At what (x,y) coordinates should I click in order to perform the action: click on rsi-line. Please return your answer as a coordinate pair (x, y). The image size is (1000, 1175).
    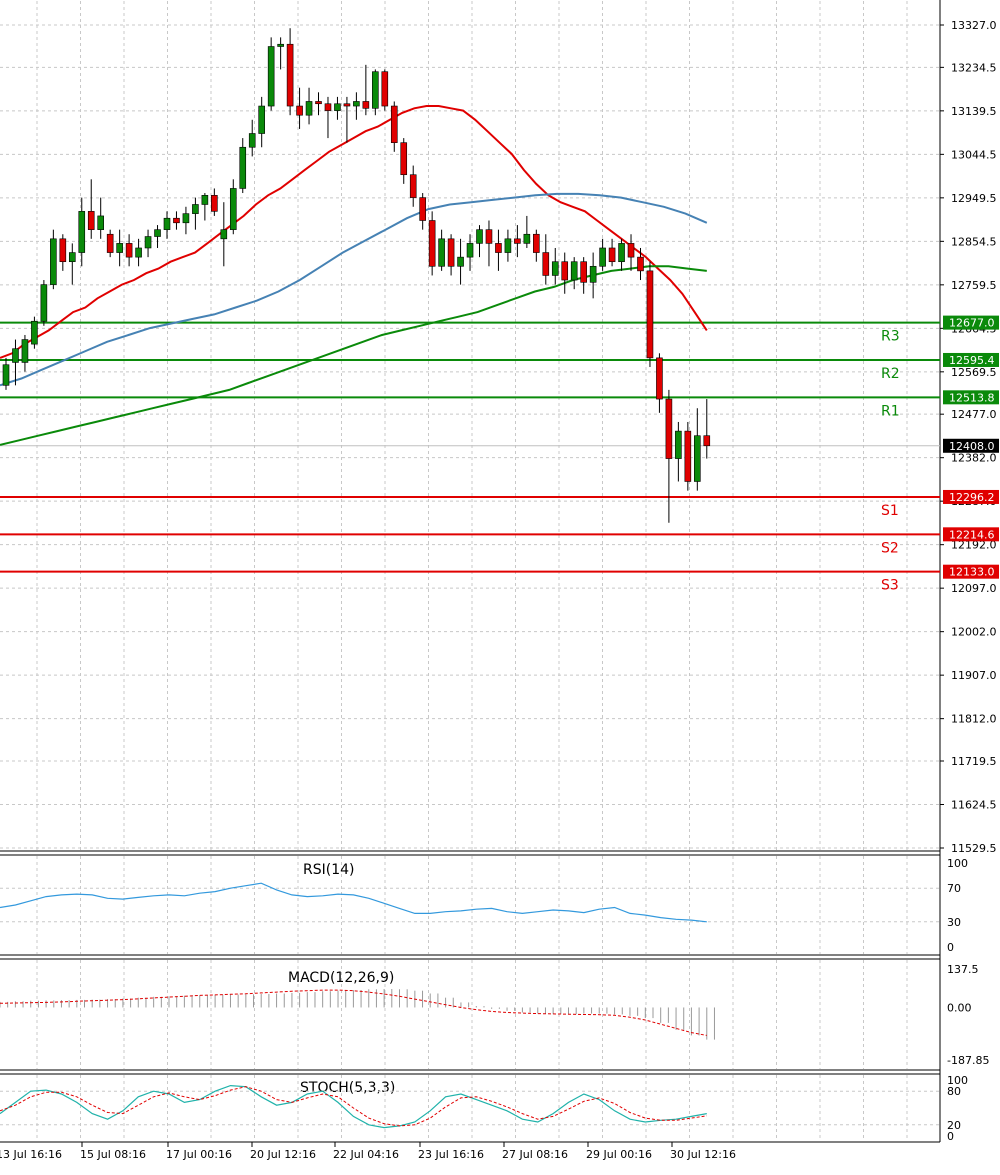
    Looking at the image, I should click on (353, 902).